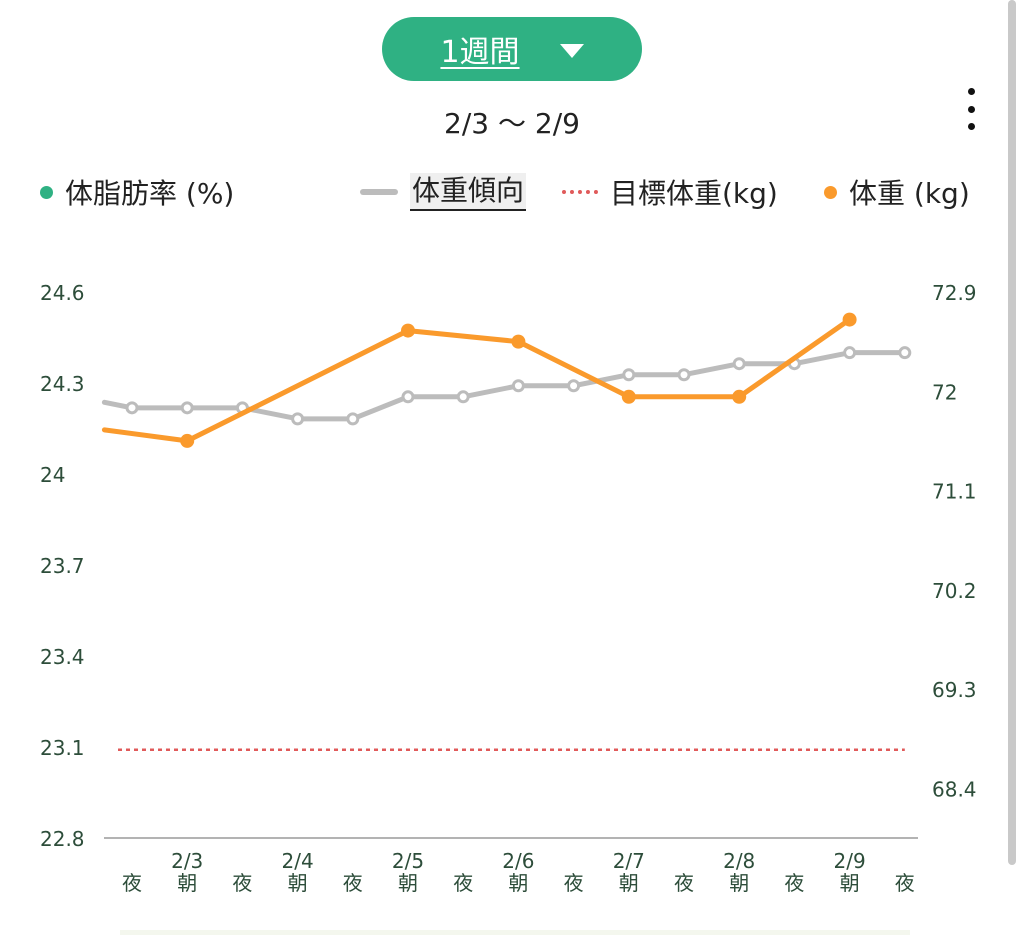 The width and height of the screenshot is (1024, 935). I want to click on period-selector-button: 1週間, so click(512, 49).